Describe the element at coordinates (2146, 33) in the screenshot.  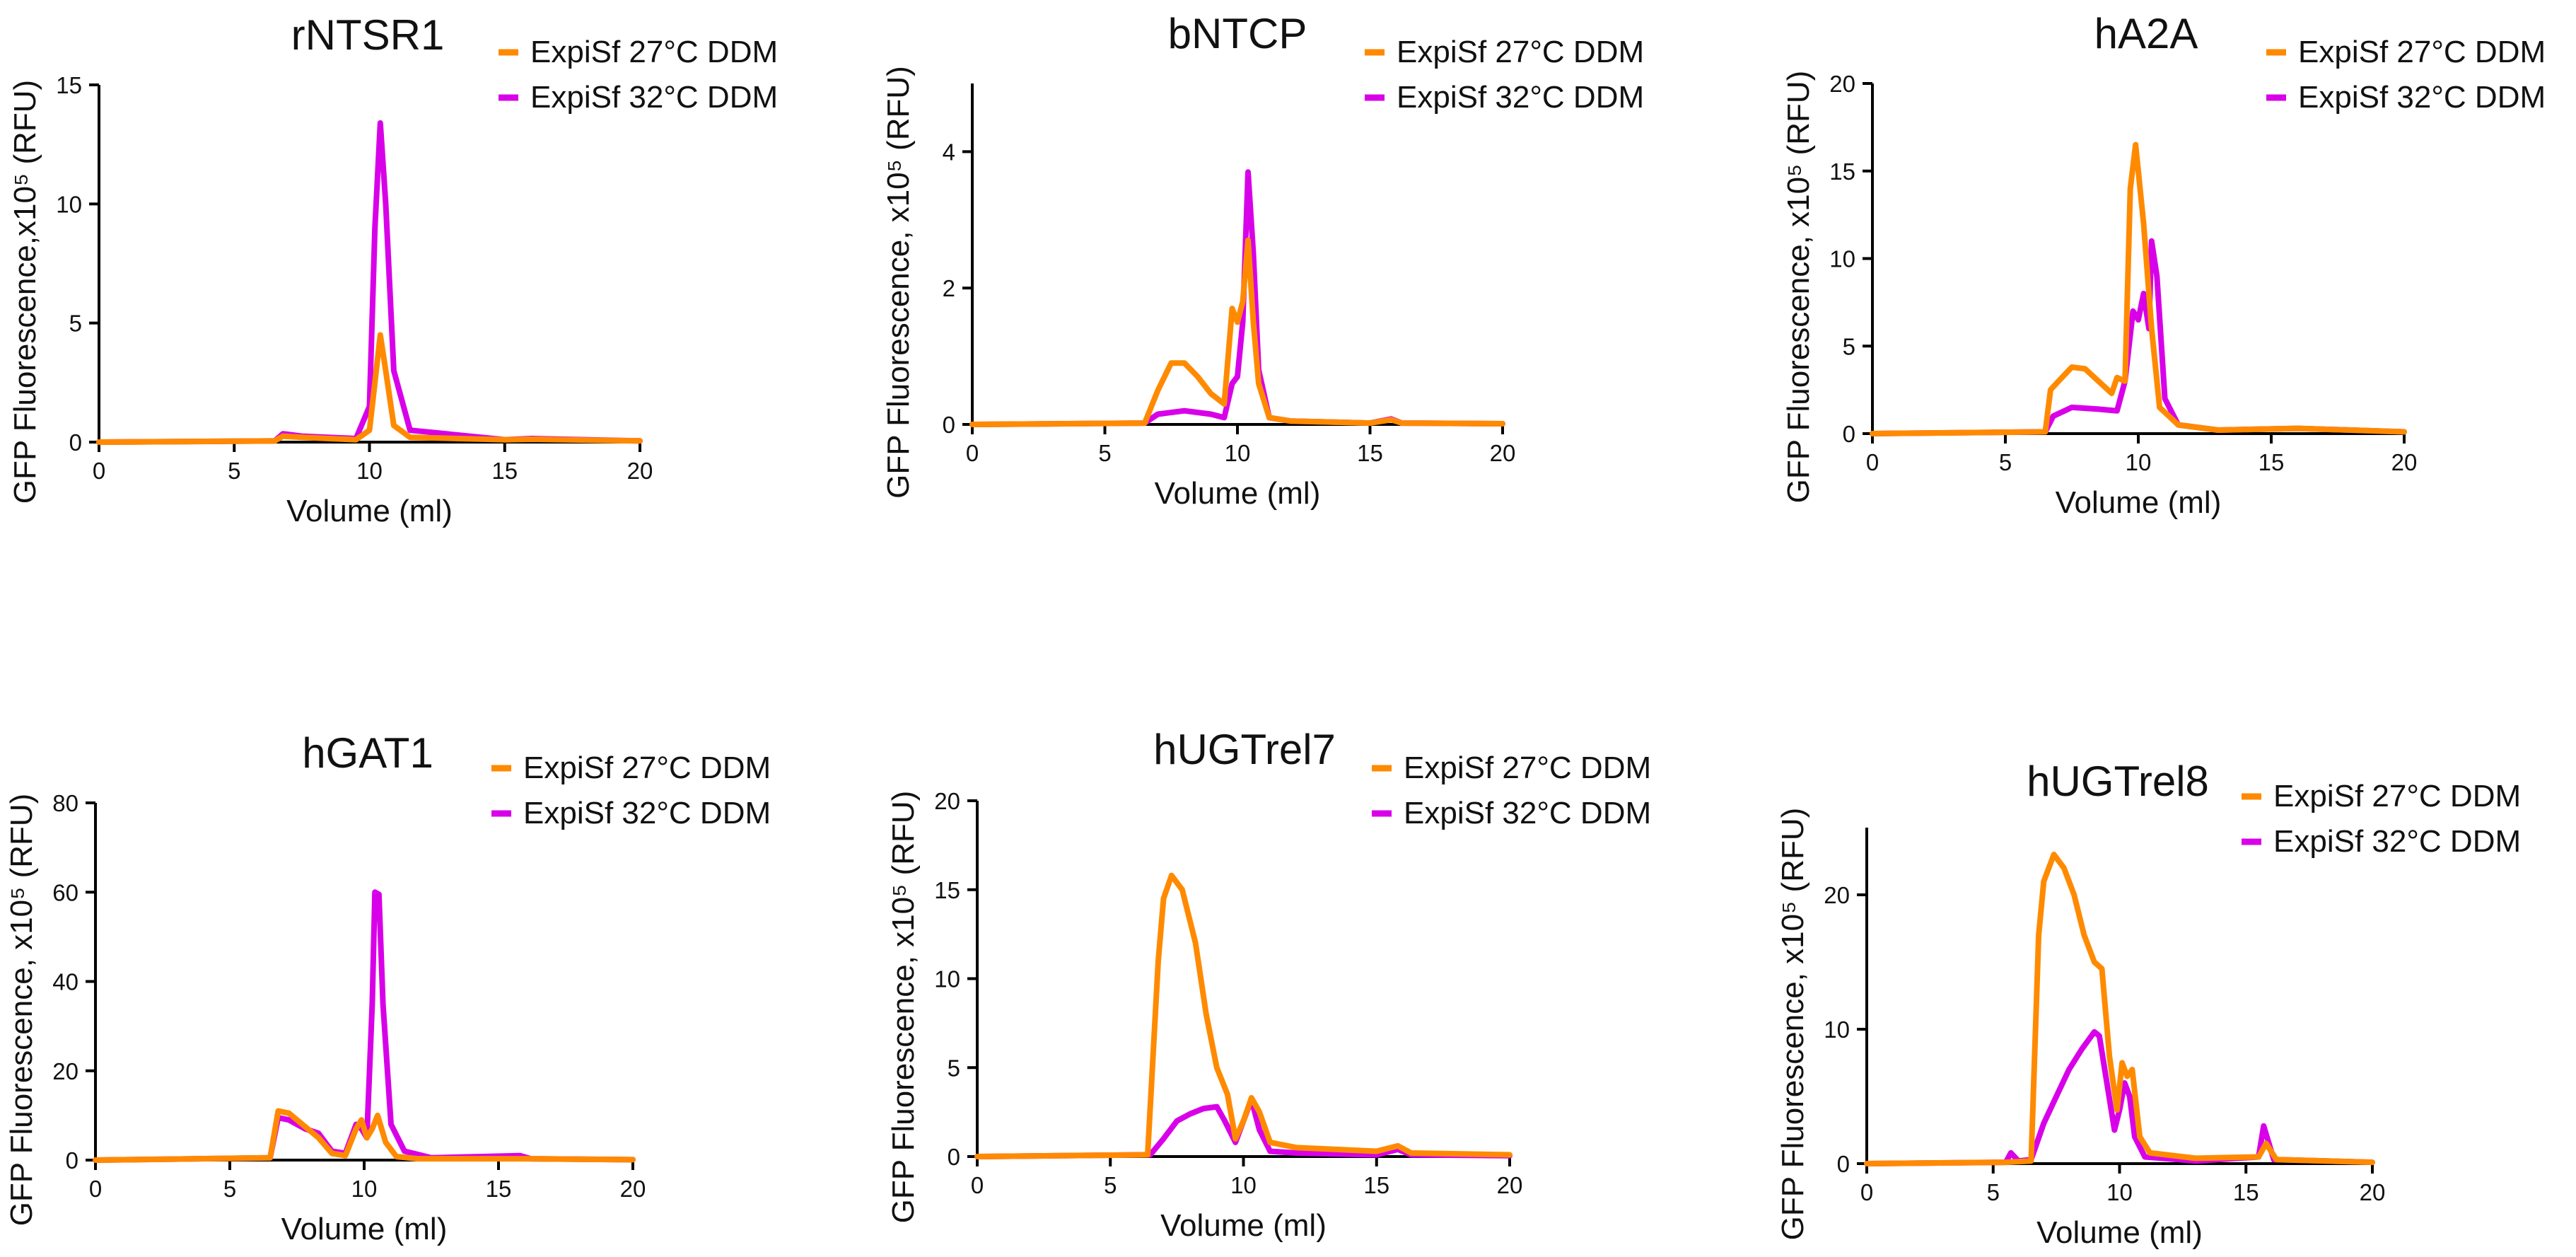
I see `chart-title: hA2A` at that location.